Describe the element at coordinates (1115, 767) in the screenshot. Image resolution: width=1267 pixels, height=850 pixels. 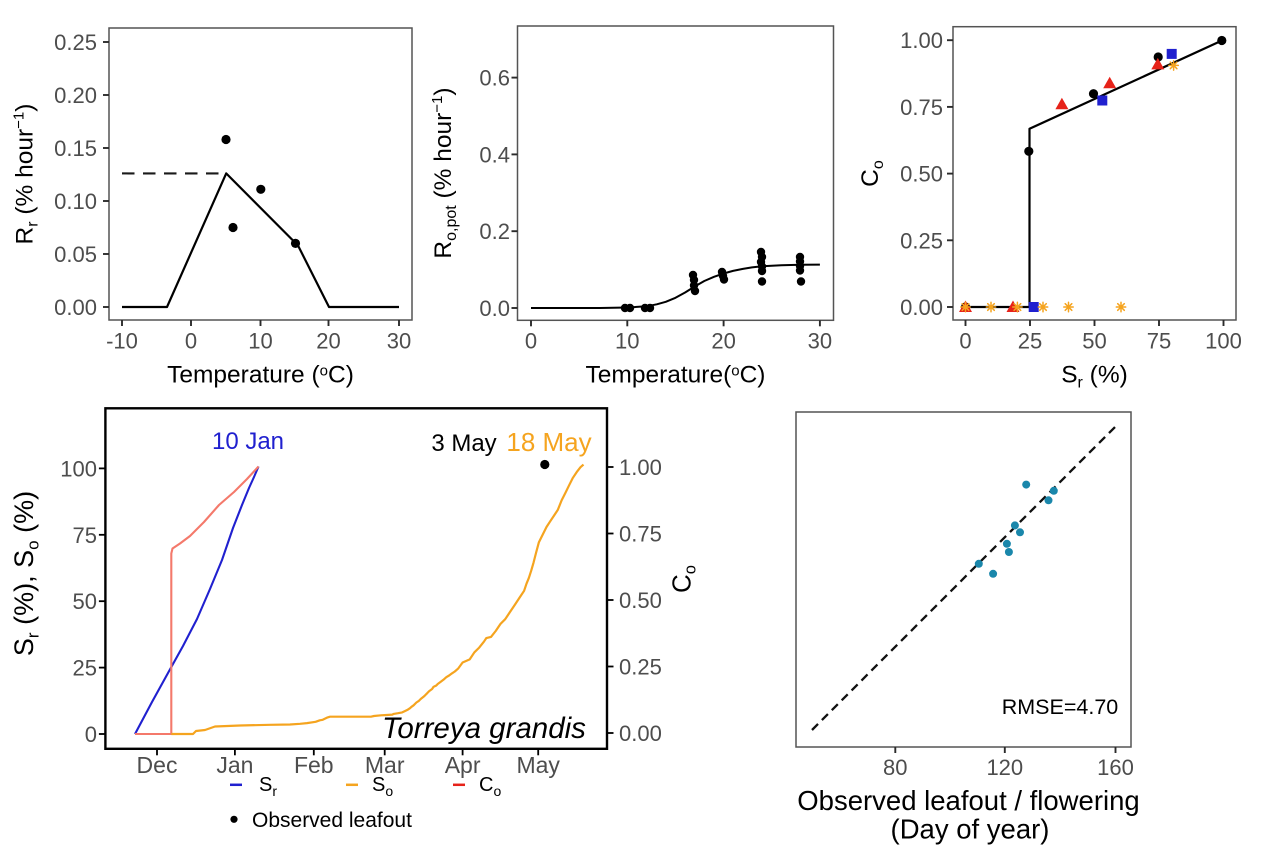
I see `svg-text: 160` at that location.